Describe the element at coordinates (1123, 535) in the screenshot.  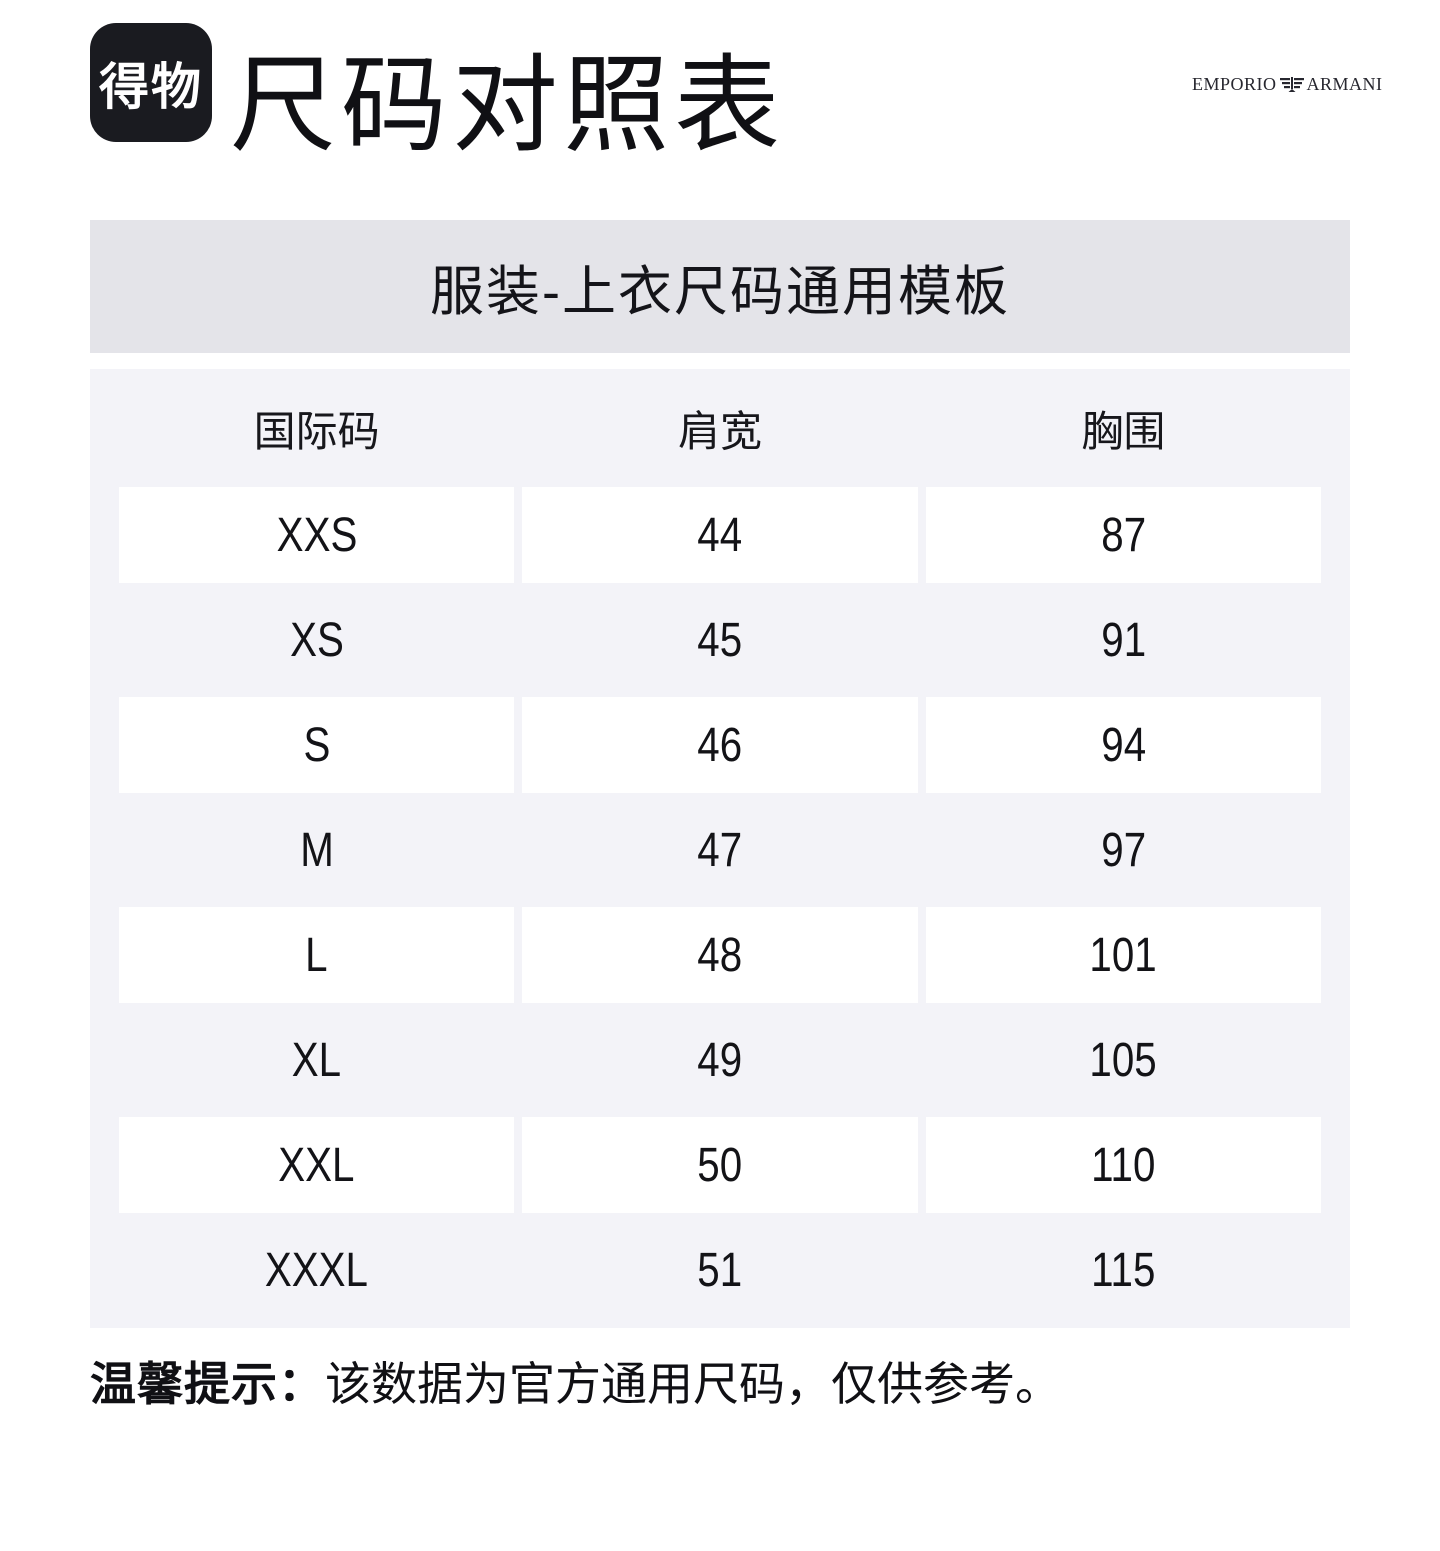
I see `cell-chest: 87` at that location.